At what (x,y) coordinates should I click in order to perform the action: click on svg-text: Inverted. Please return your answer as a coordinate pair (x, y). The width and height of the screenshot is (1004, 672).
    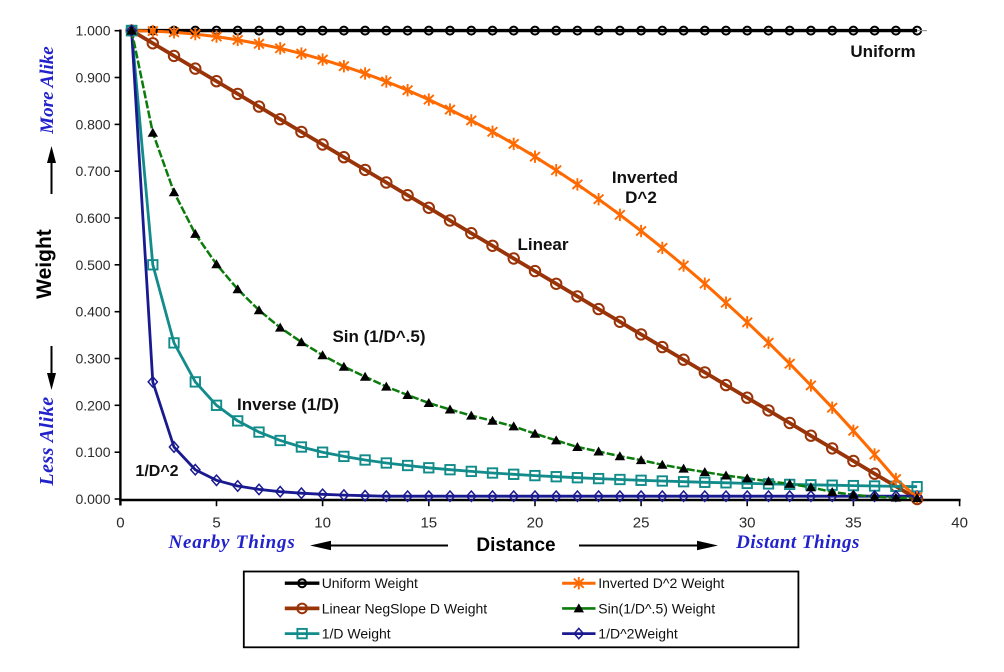
    Looking at the image, I should click on (645, 177).